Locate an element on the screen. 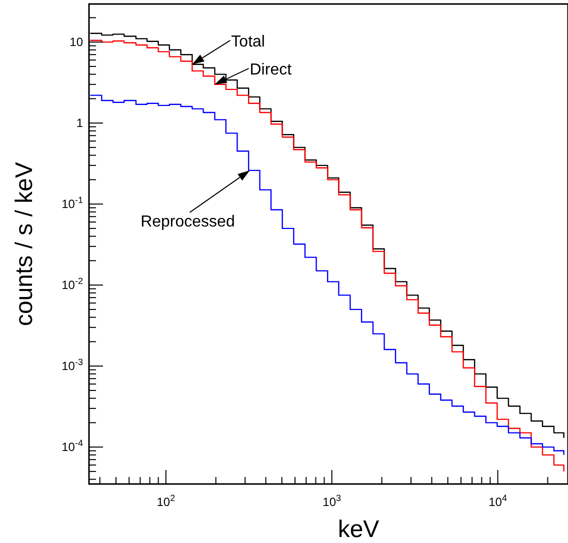  x-tick-label: 10$^{4}$ is located at coordinates (497, 501).